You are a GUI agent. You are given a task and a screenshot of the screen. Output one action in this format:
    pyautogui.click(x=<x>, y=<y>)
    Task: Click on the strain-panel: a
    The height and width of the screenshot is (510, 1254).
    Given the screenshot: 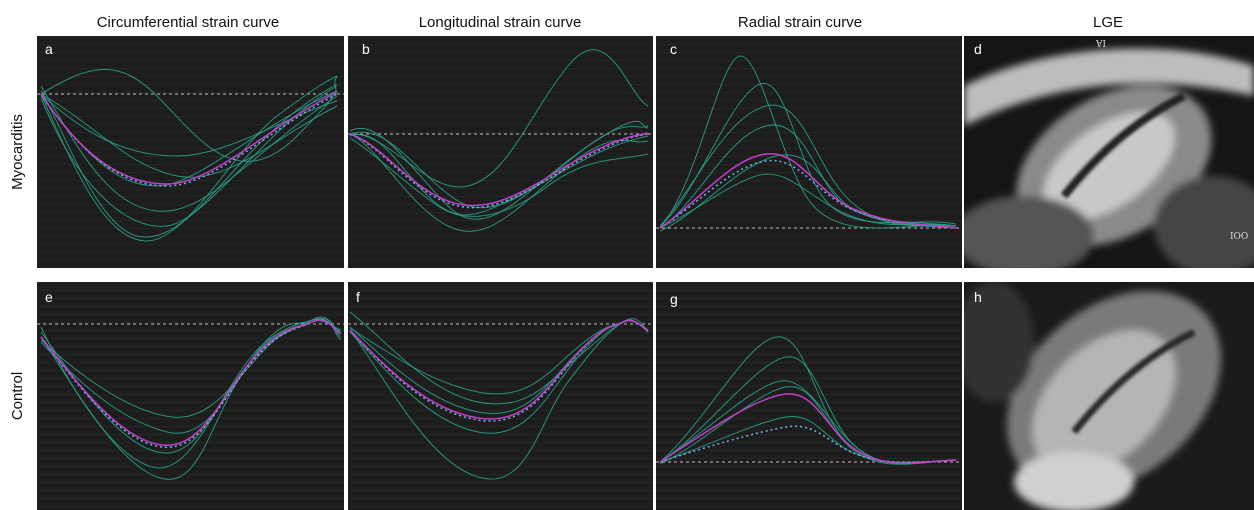 What is the action you would take?
    pyautogui.click(x=190, y=152)
    